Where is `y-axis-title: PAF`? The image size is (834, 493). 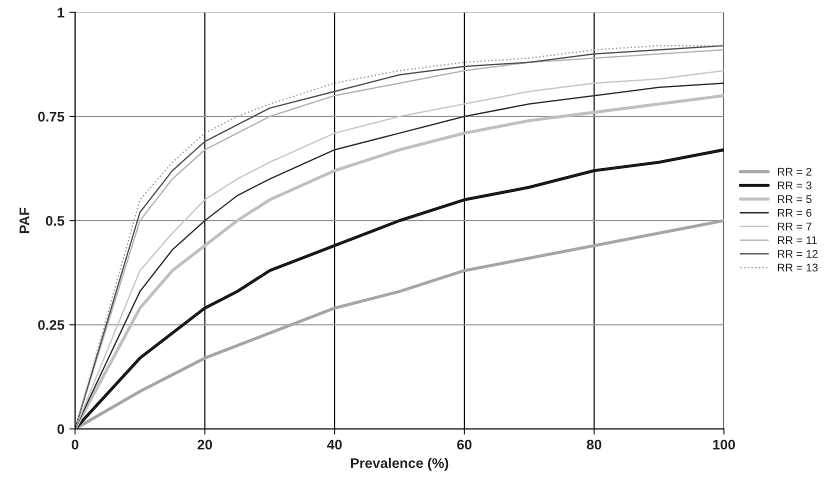
y-axis-title: PAF is located at coordinates (25, 221).